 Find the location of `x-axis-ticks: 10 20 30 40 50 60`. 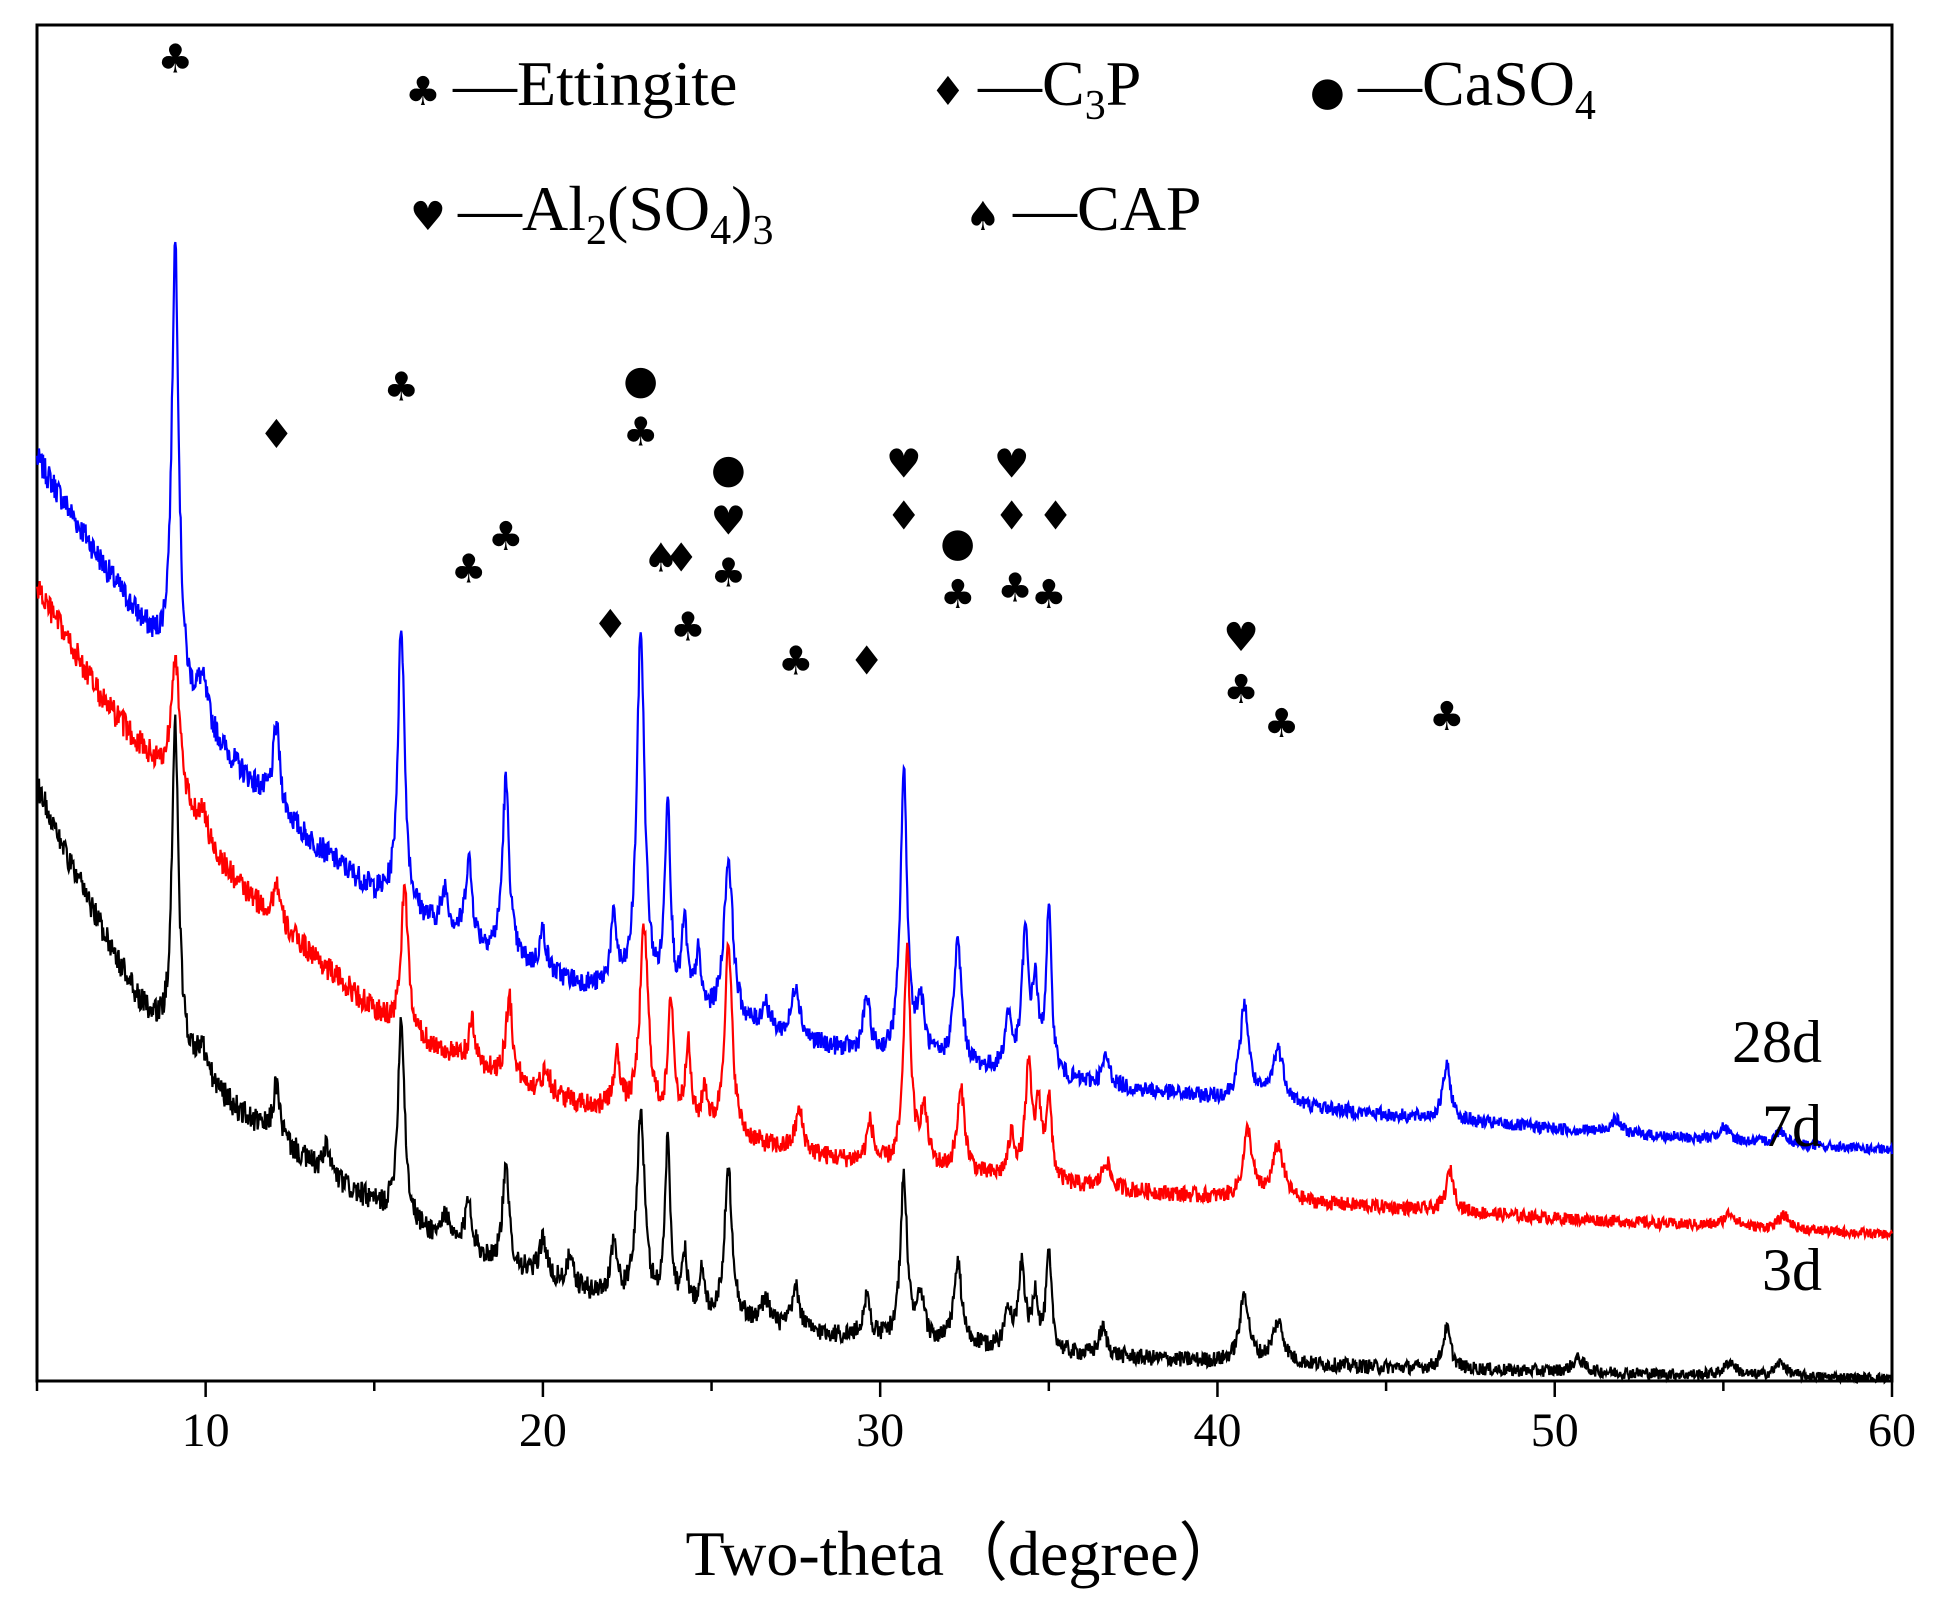

x-axis-ticks: 10 20 30 40 50 60 is located at coordinates (975, 1419).